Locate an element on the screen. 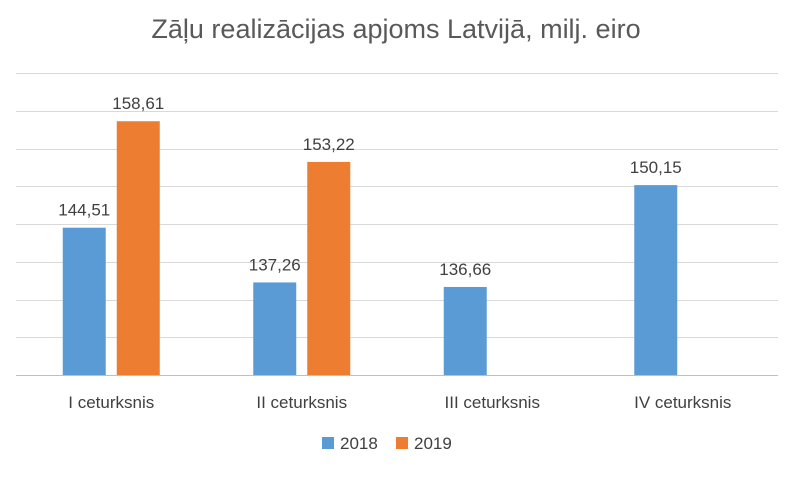  data-label-2018-4: 150,15 is located at coordinates (656, 167).